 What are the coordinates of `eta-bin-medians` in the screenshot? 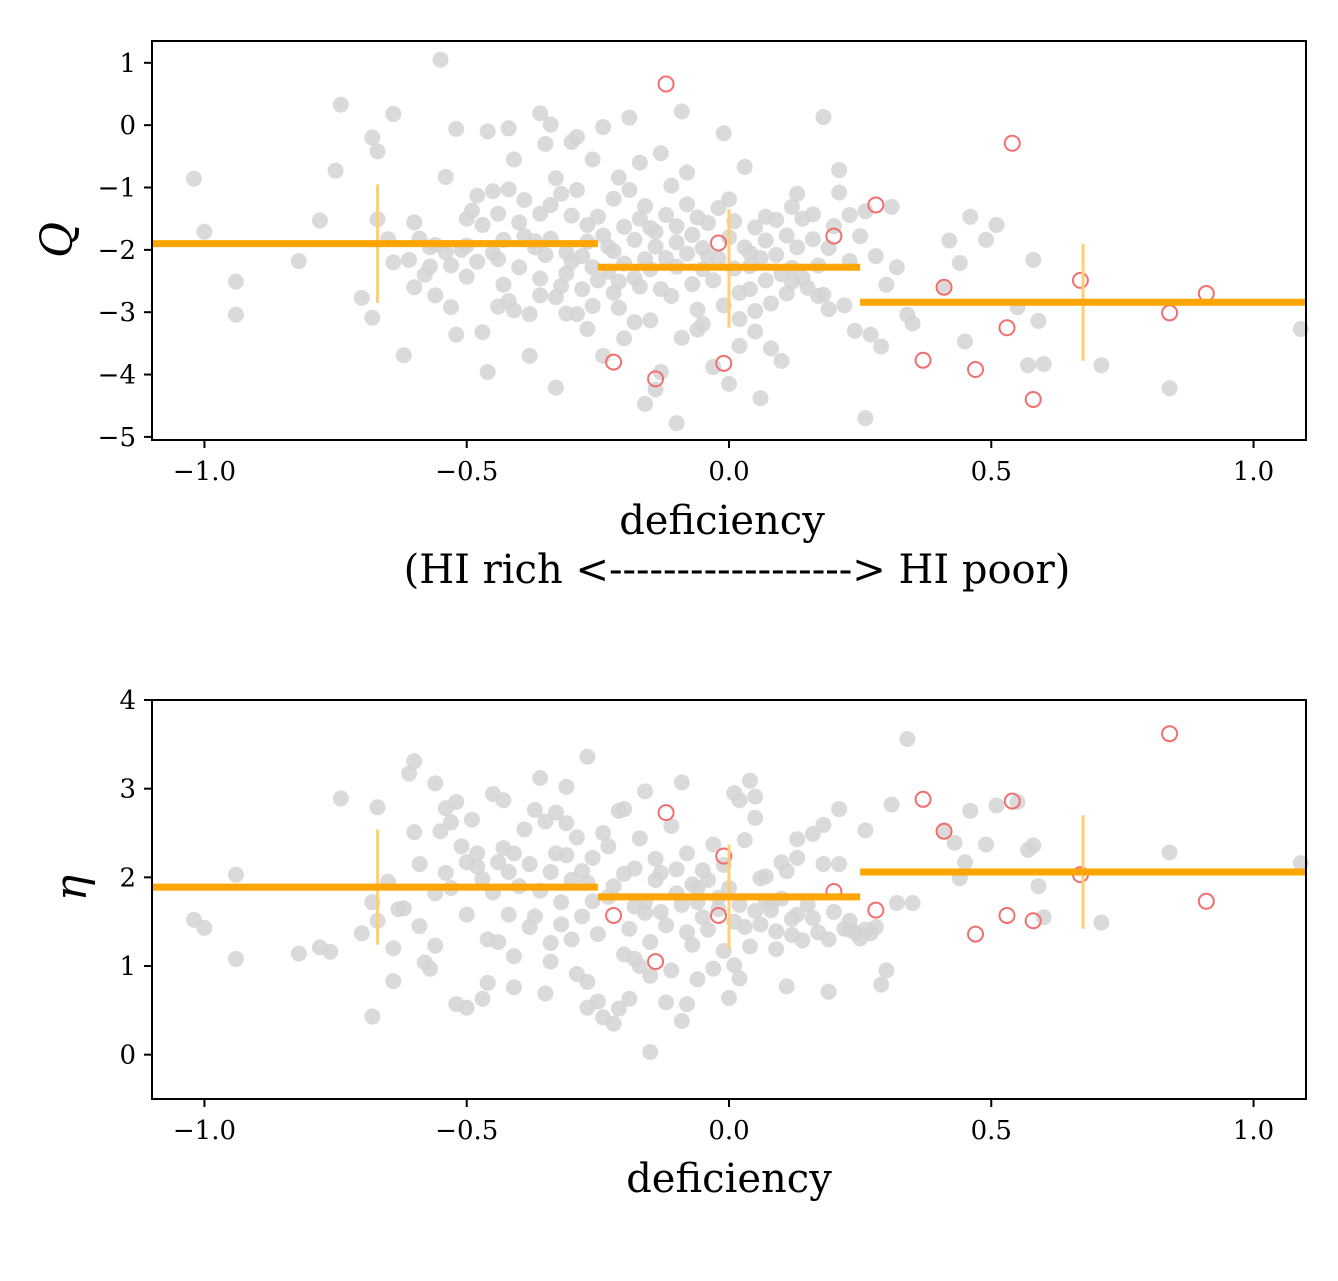 It's located at (729, 884).